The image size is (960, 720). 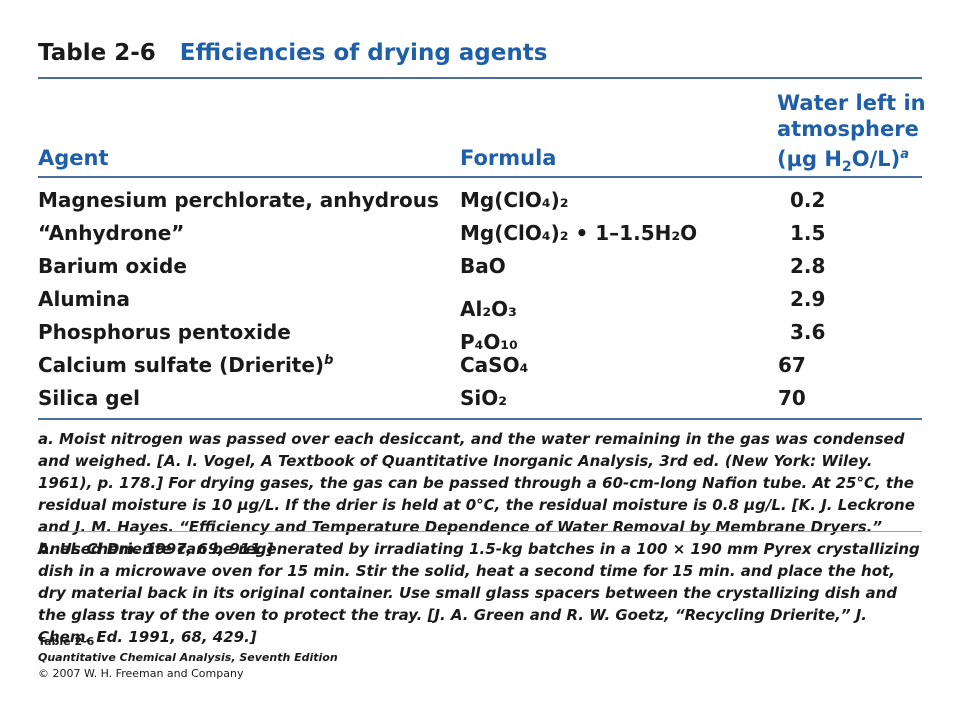 I want to click on row-formula: Mg(ClO₄)₂ • 1–1.5H₂O, so click(x=579, y=233).